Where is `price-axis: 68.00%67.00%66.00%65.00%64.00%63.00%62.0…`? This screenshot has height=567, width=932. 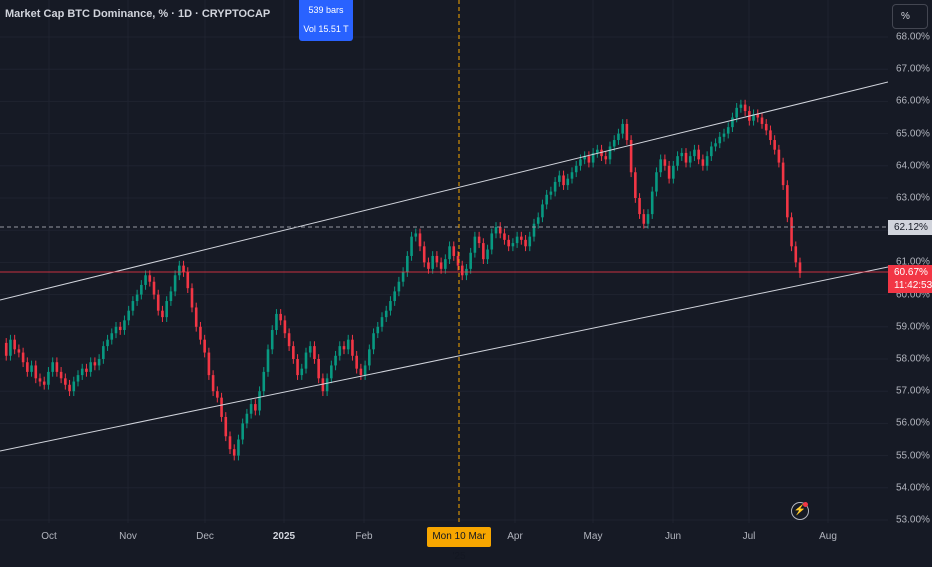
price-axis: 68.00%67.00%66.00%65.00%64.00%63.00%62.0… is located at coordinates (910, 261).